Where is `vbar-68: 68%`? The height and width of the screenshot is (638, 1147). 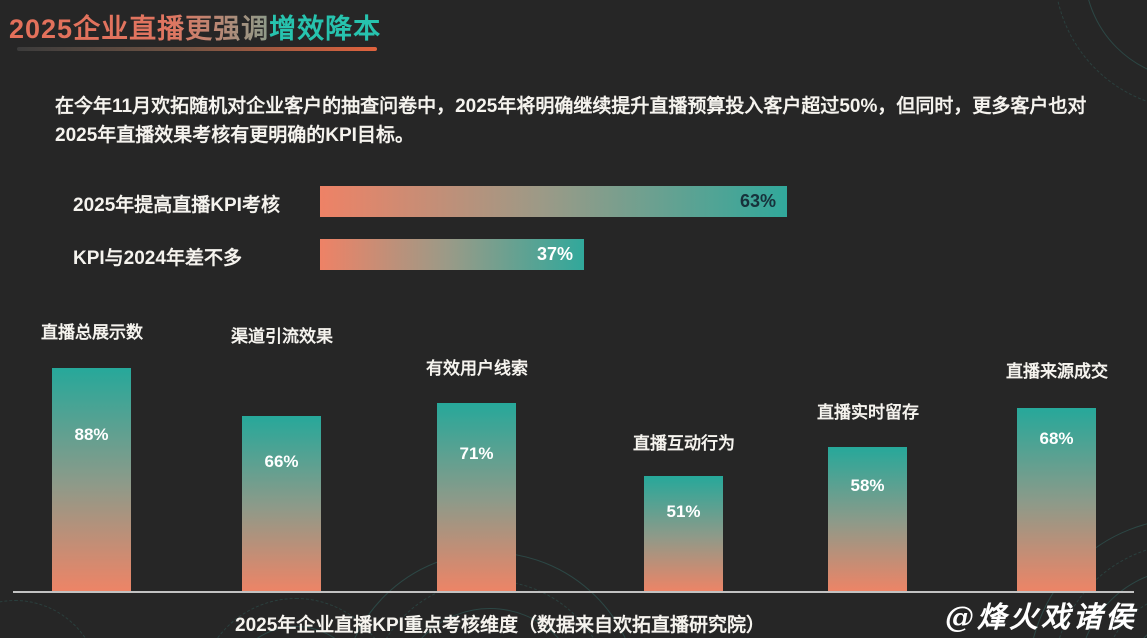
vbar-68: 68% is located at coordinates (1056, 500).